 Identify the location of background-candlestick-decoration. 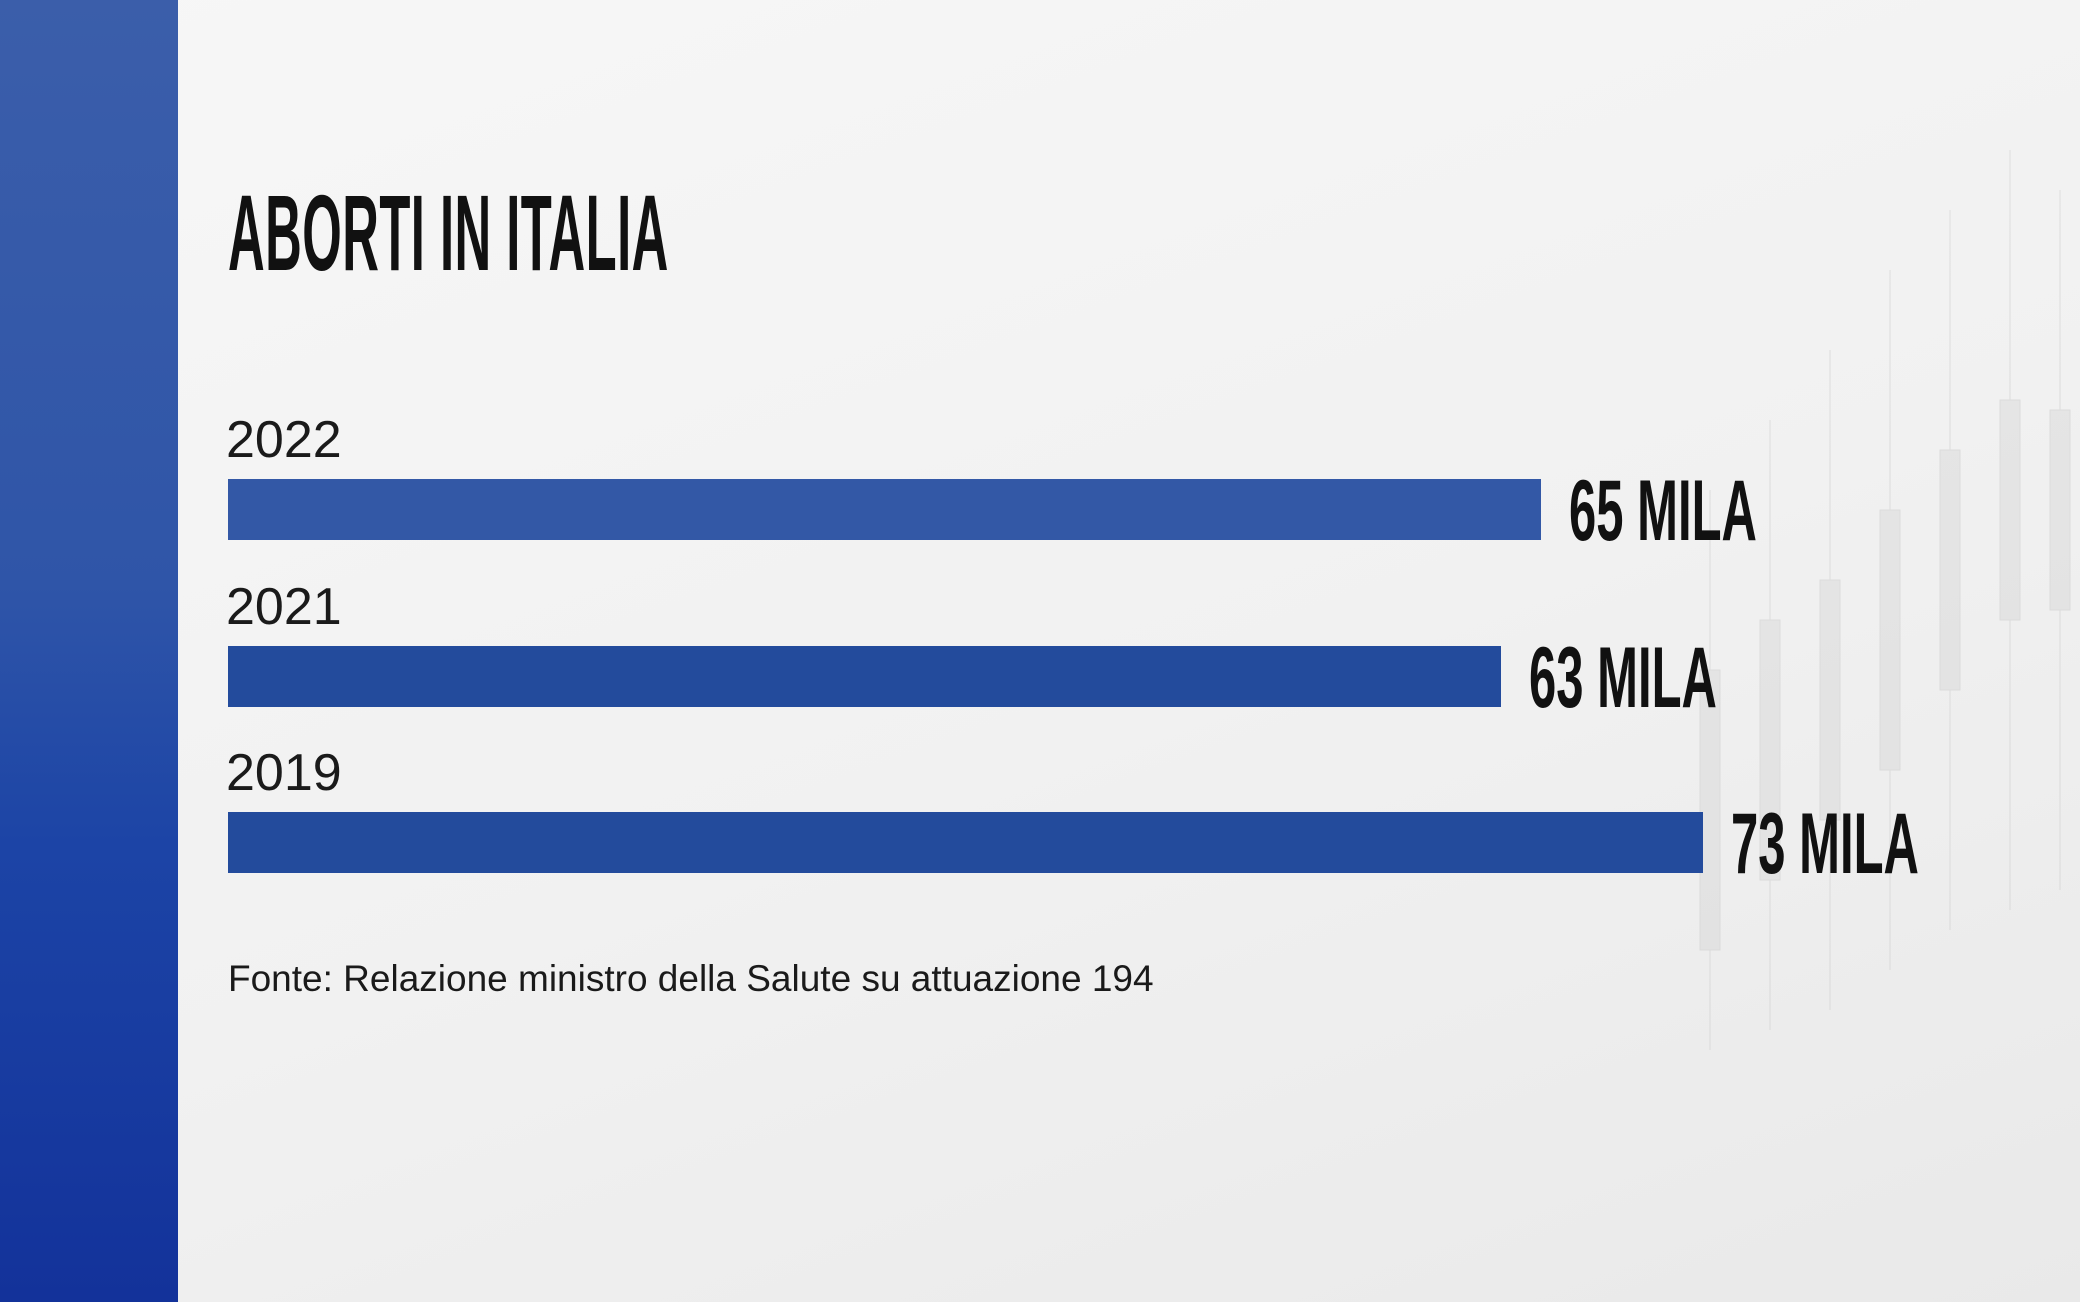
(1885, 600).